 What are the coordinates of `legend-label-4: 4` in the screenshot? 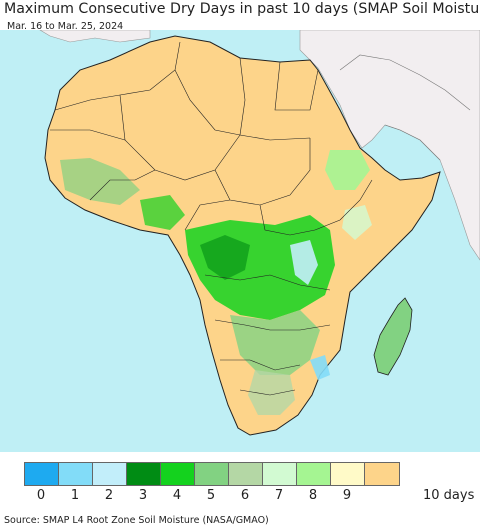 It's located at (177, 495).